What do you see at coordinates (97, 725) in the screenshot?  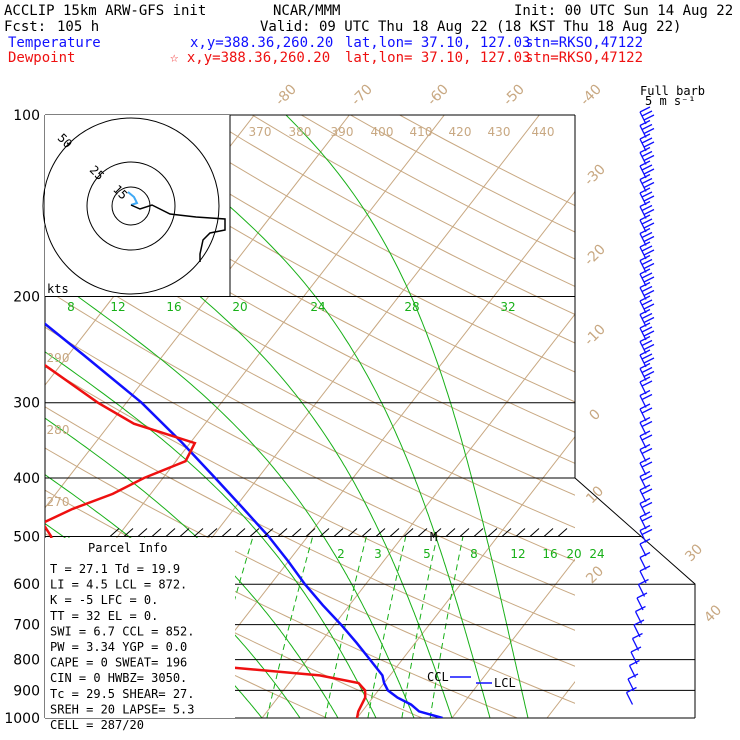 I see `parcel-info-row: CELL = 287/20` at bounding box center [97, 725].